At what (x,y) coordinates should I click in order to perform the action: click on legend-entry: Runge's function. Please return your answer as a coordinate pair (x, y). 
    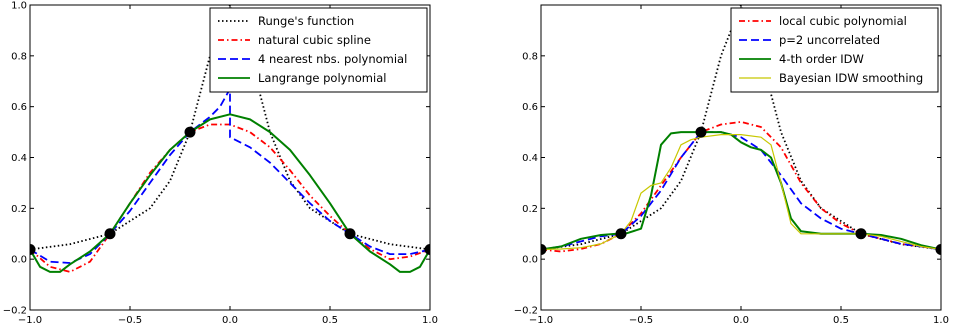
    Looking at the image, I should click on (306, 21).